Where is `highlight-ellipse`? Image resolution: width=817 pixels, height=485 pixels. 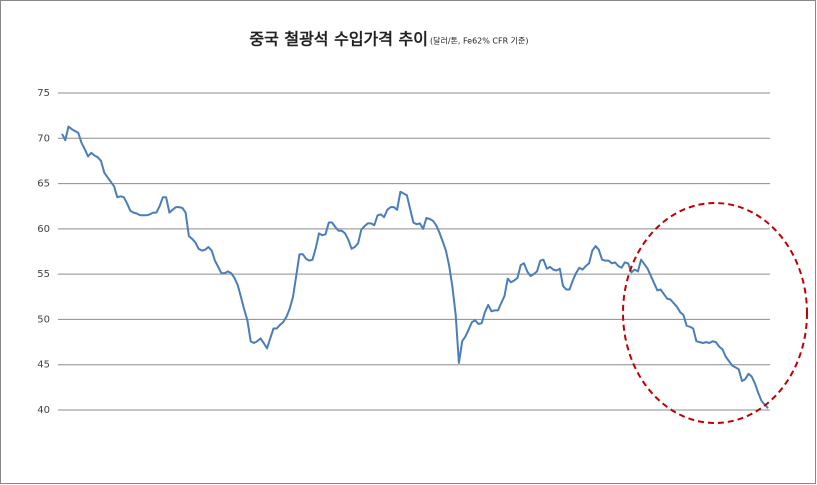 highlight-ellipse is located at coordinates (715, 313).